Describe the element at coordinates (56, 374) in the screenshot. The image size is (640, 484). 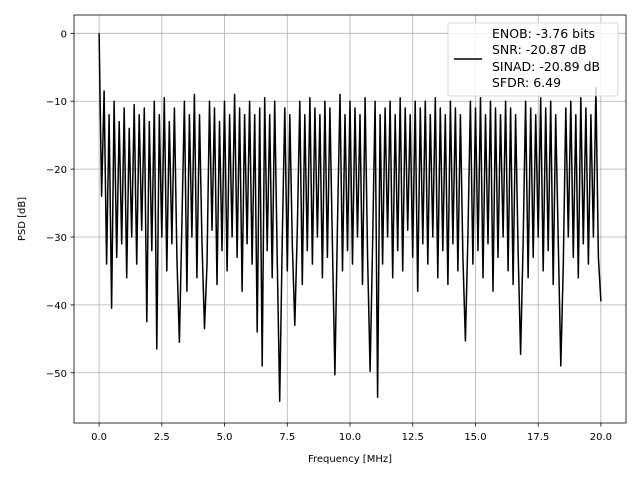
I see `y-tick-label: −50` at that location.